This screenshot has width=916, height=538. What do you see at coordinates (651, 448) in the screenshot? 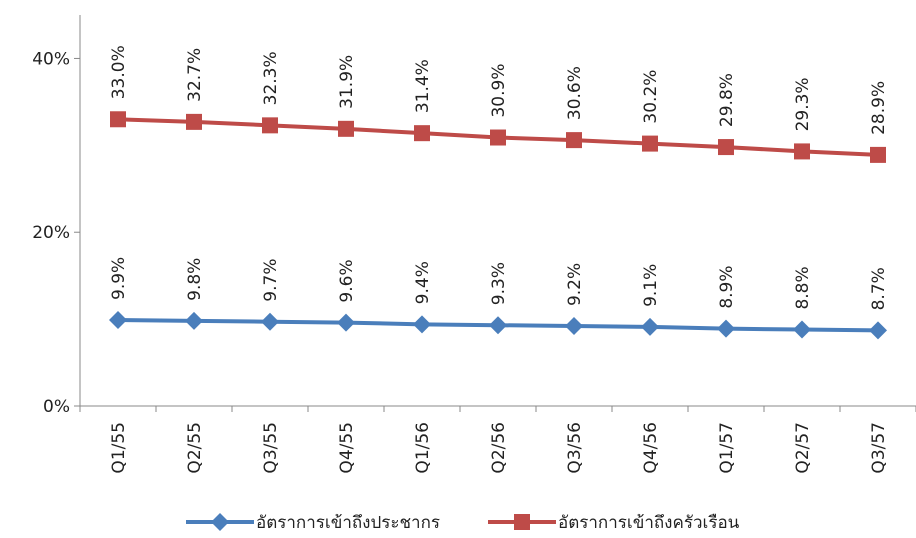
I see `x-tick-label: Q4/56` at bounding box center [651, 448].